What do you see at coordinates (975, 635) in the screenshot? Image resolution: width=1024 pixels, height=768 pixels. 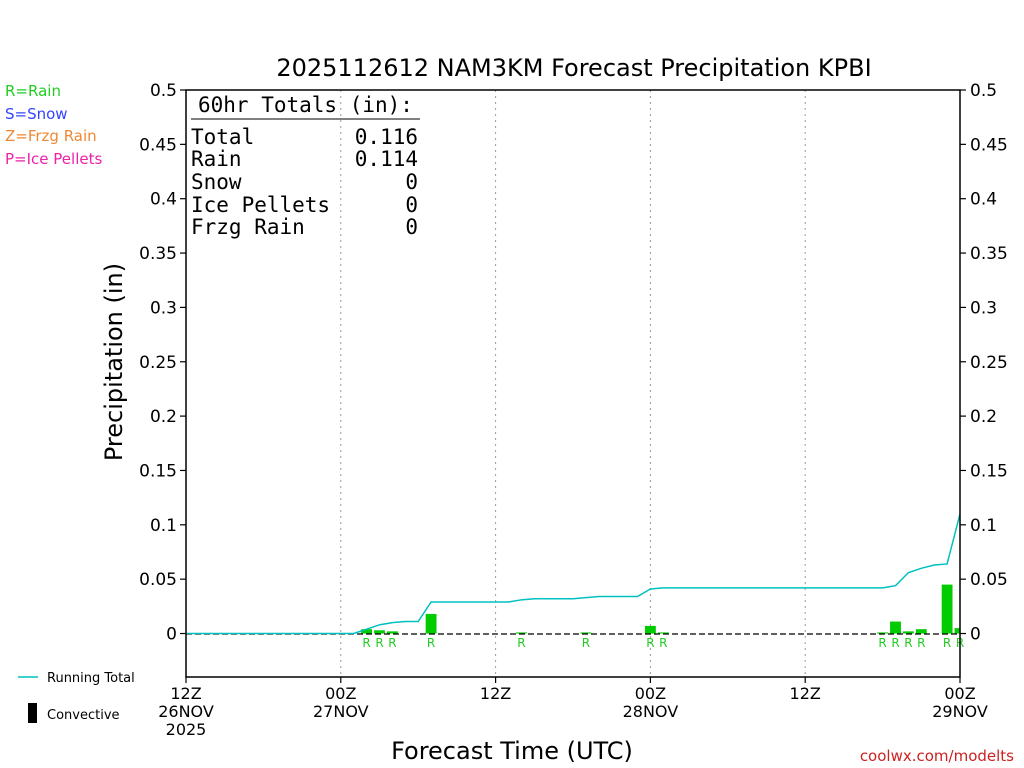 I see `y-tick-label-right: 0` at bounding box center [975, 635].